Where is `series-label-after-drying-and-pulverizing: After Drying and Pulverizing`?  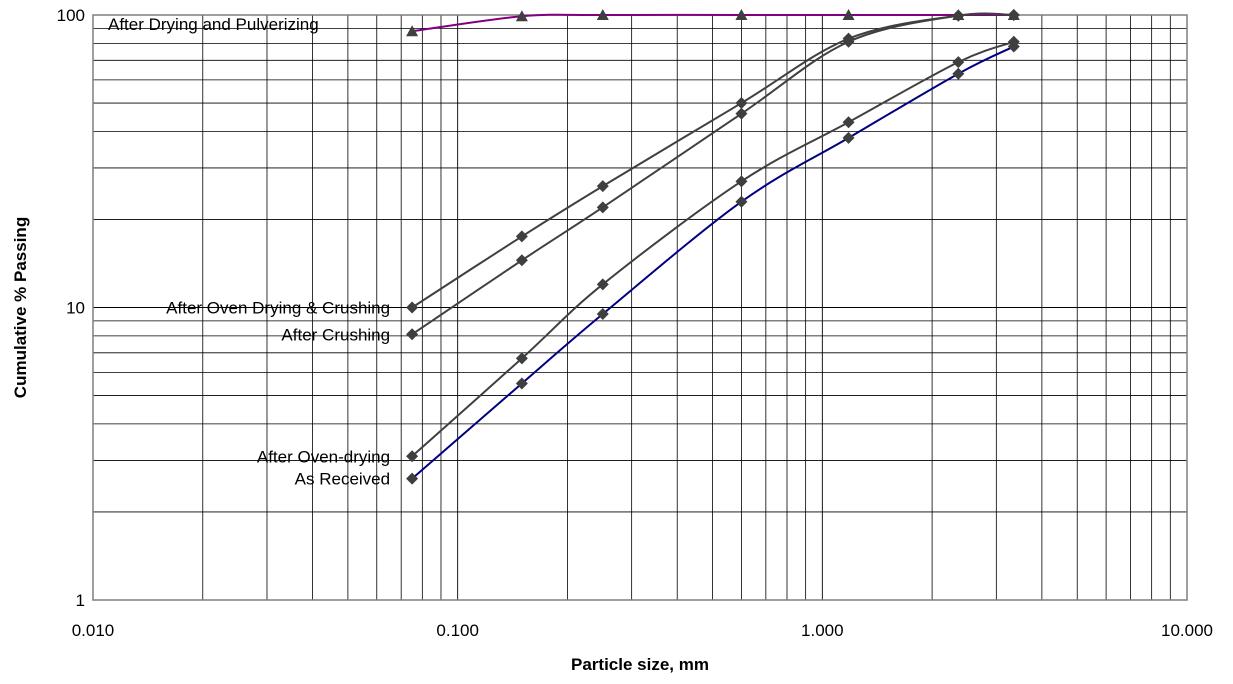
series-label-after-drying-and-pulverizing: After Drying and Pulverizing is located at coordinates (213, 24).